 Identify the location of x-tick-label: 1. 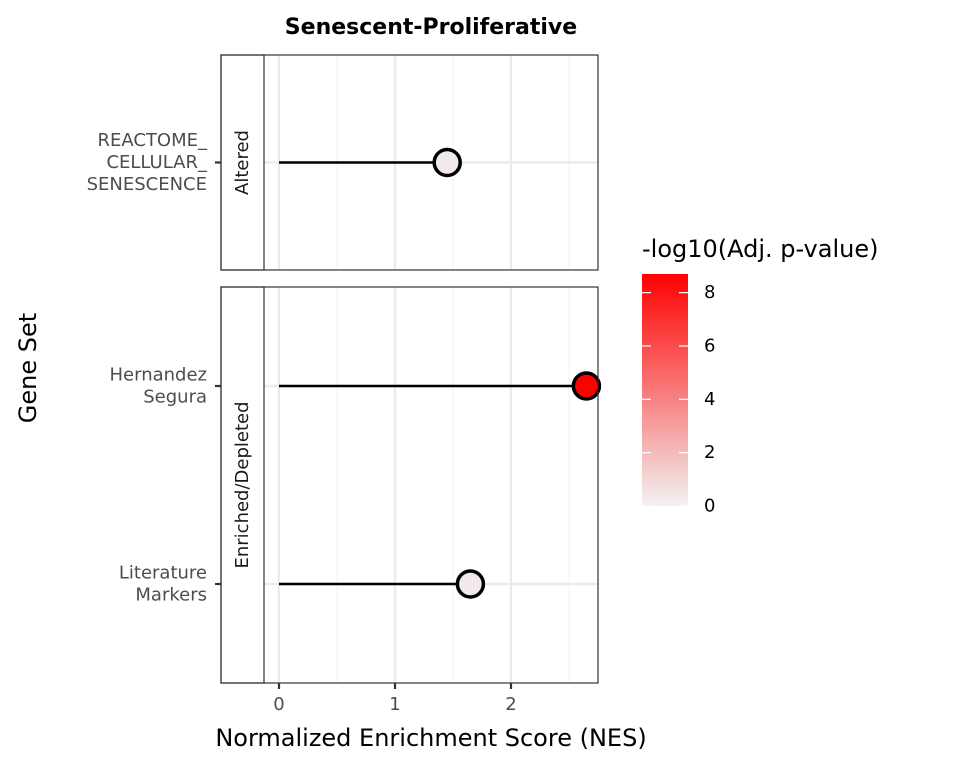
(394, 704).